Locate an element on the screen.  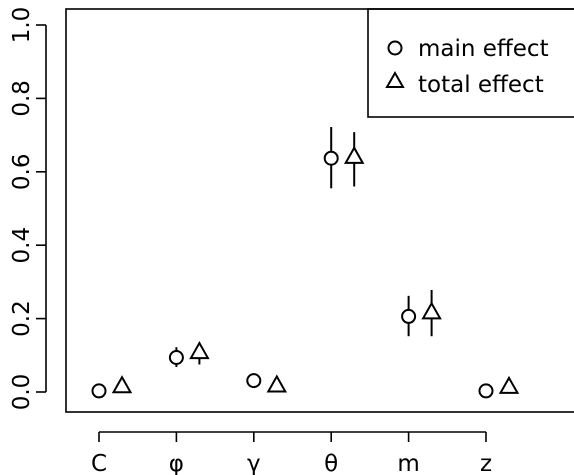
y-tick-label: 0.0 is located at coordinates (22, 392).